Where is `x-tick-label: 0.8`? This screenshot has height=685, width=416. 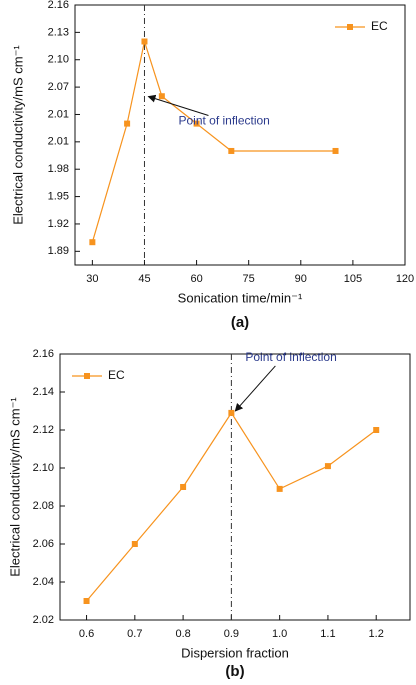 x-tick-label: 0.8 is located at coordinates (182, 634).